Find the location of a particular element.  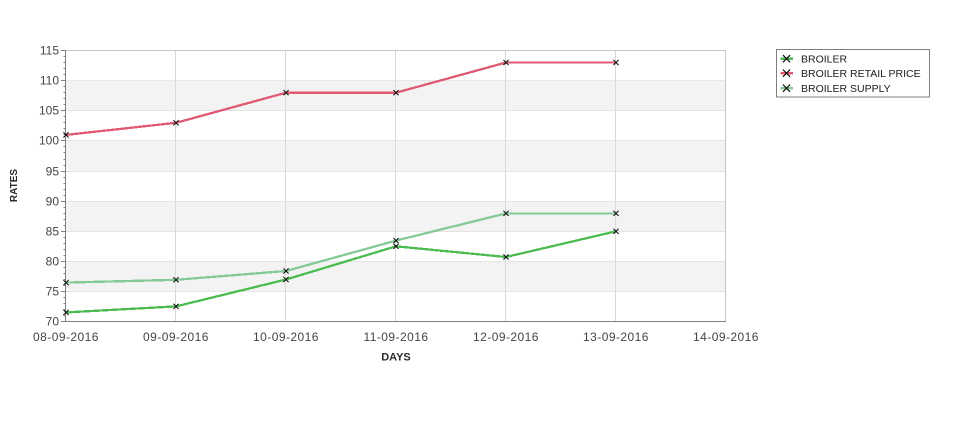

svg-text: 100 is located at coordinates (49, 141).